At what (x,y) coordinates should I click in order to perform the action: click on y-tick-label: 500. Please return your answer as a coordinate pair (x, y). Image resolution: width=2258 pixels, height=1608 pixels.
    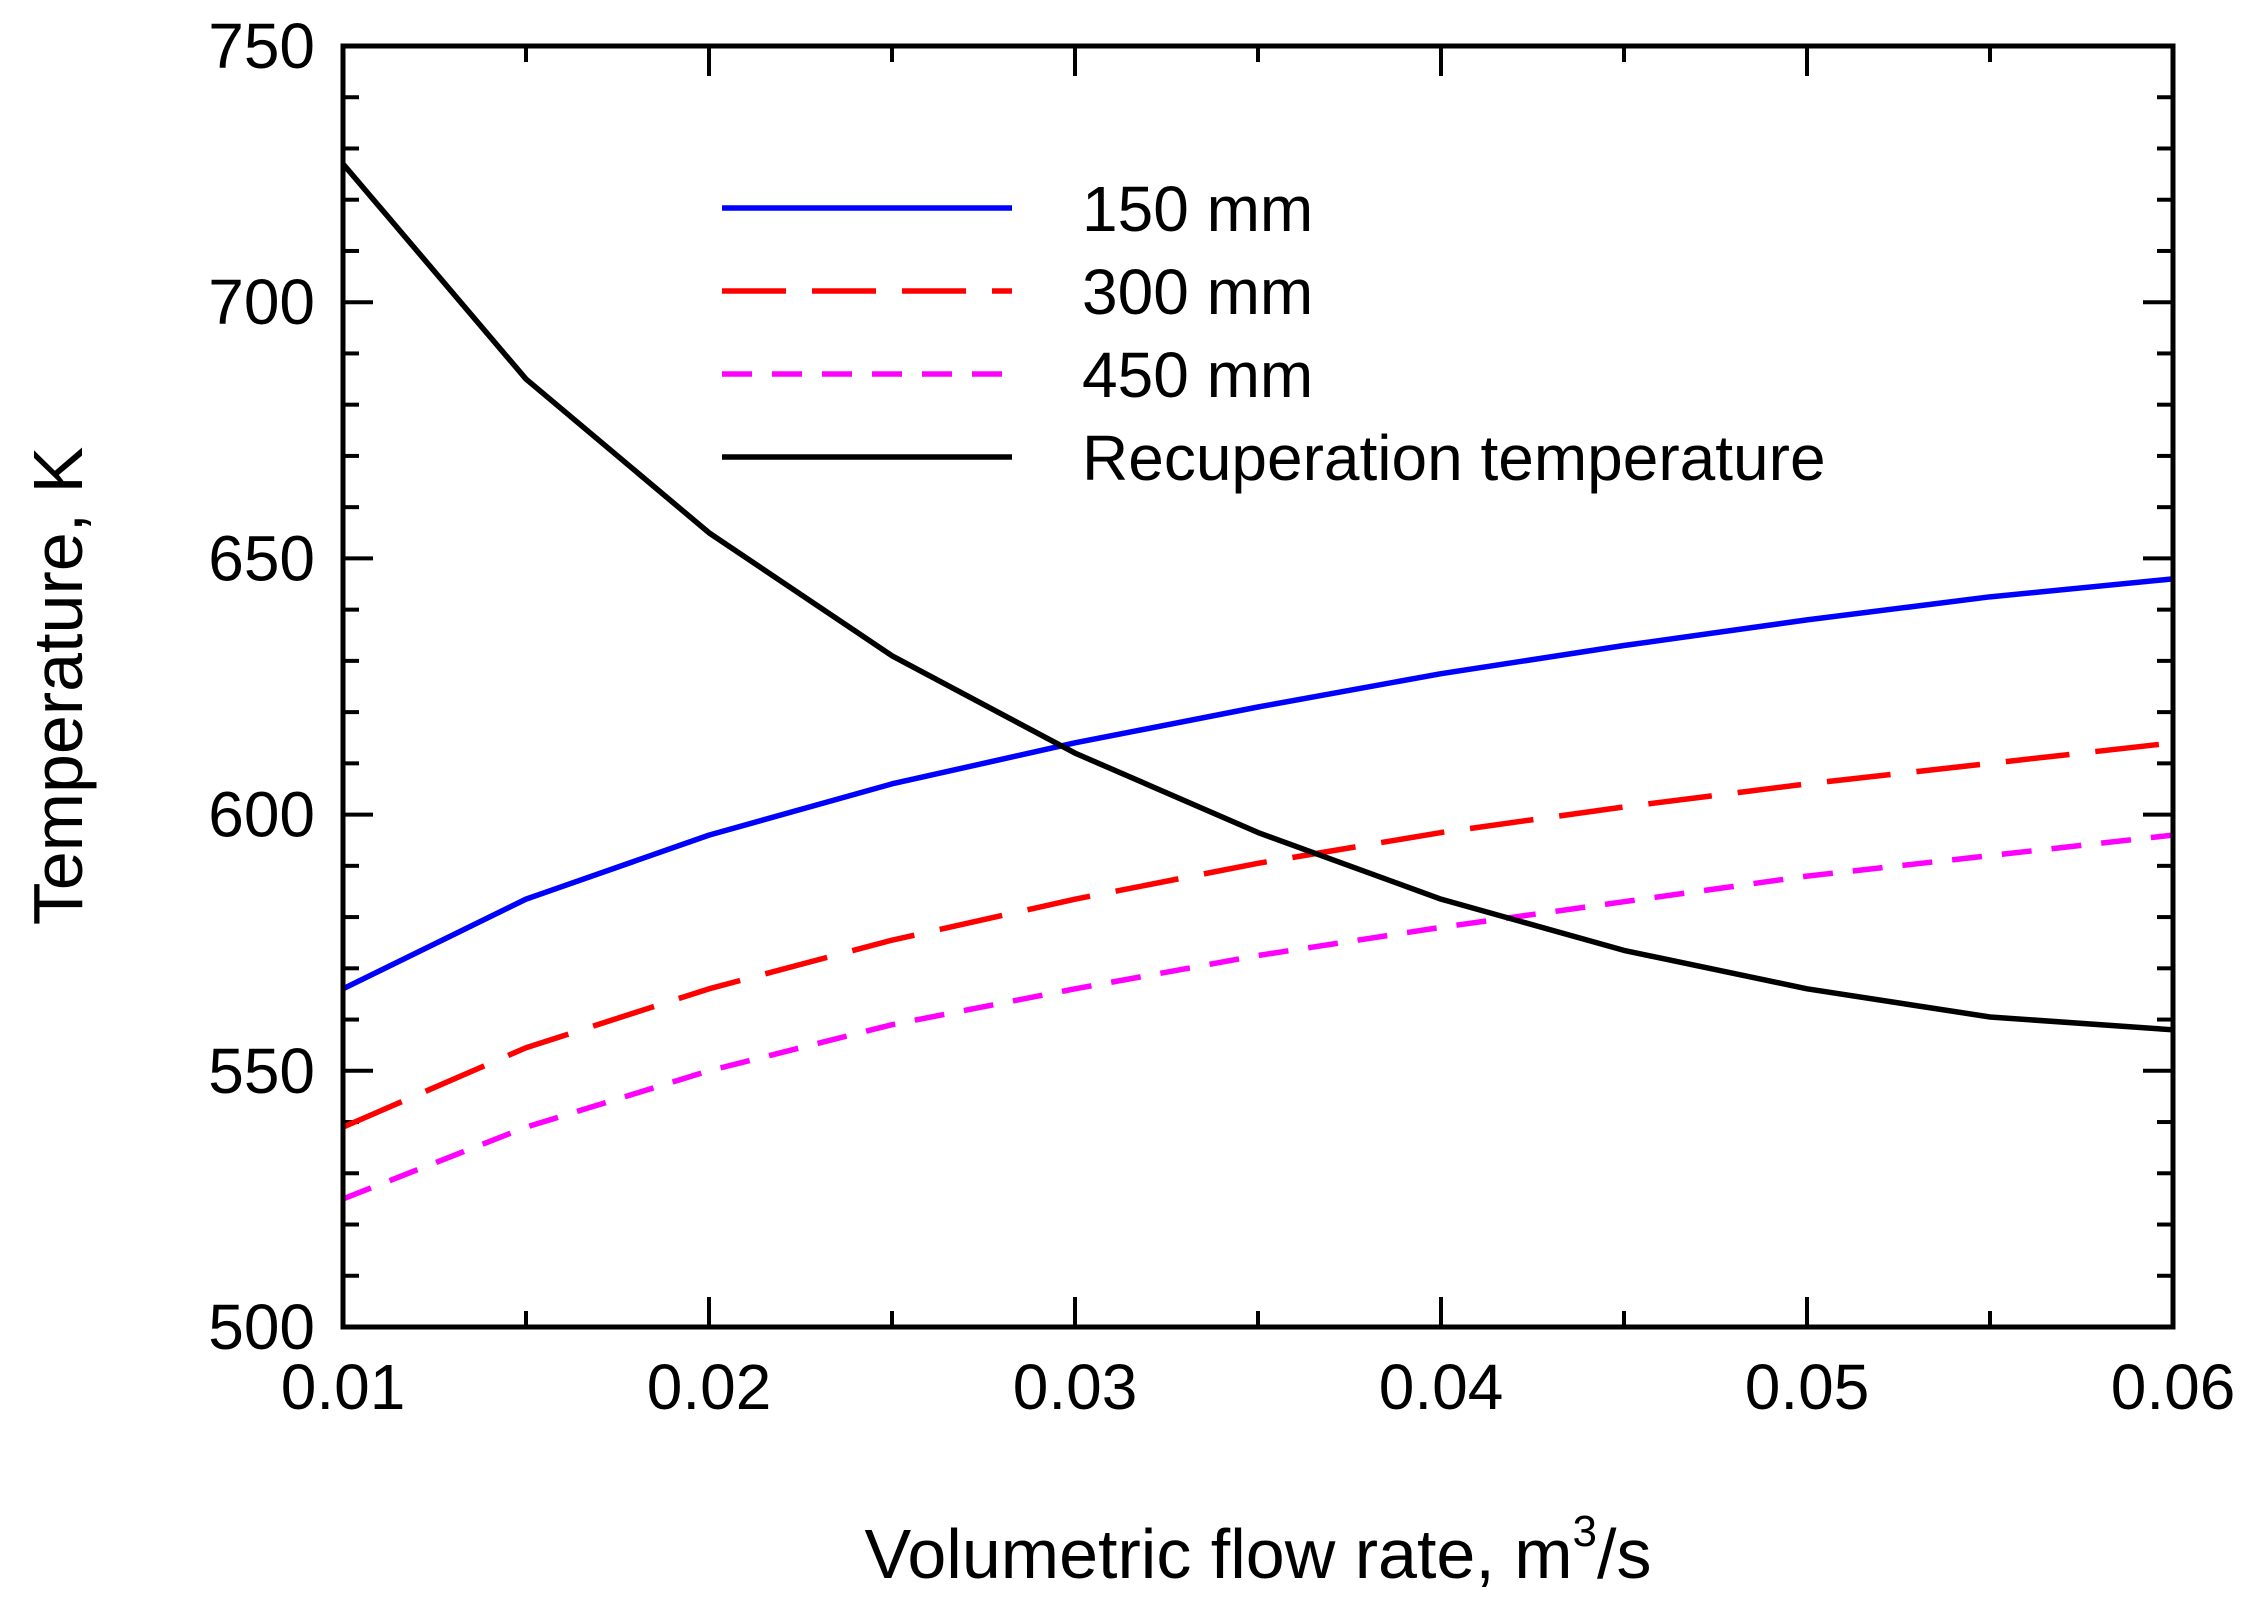
    Looking at the image, I should click on (261, 1327).